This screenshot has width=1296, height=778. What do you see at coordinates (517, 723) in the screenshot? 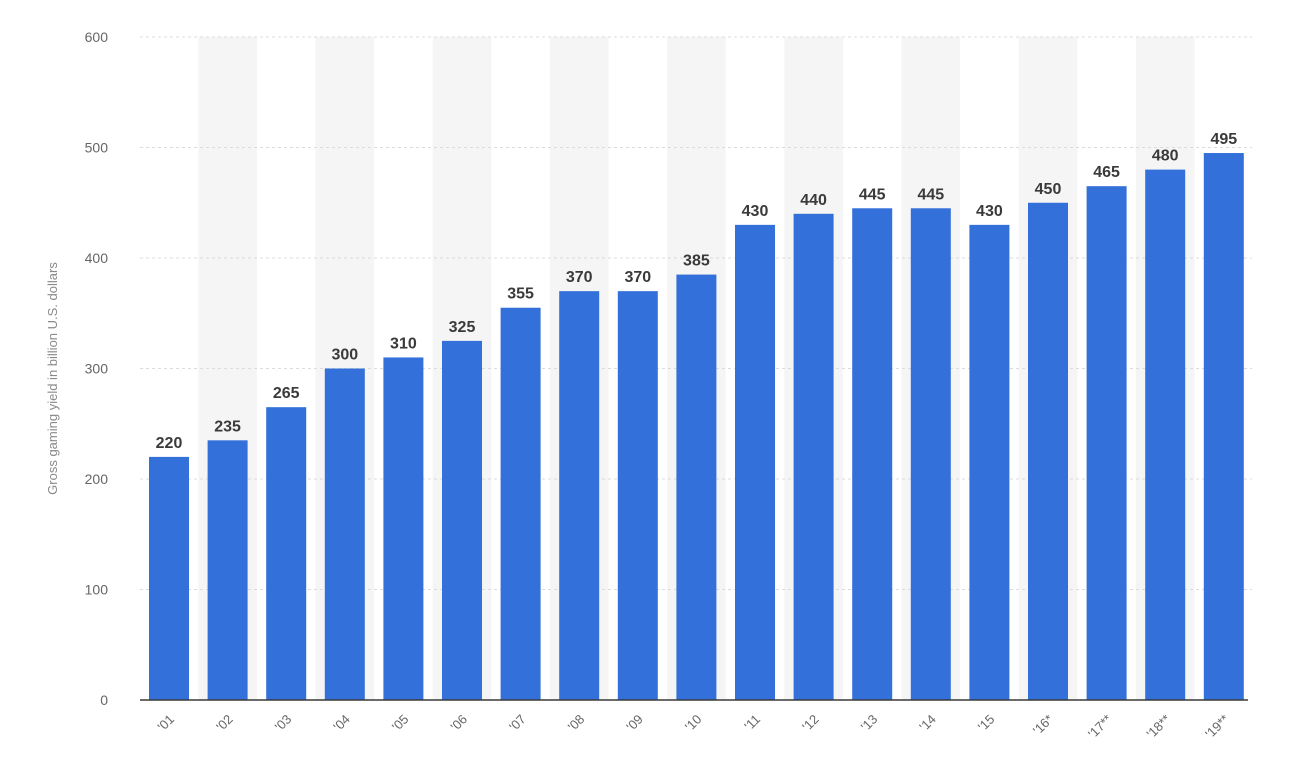
I see `x-tick-label: '07` at bounding box center [517, 723].